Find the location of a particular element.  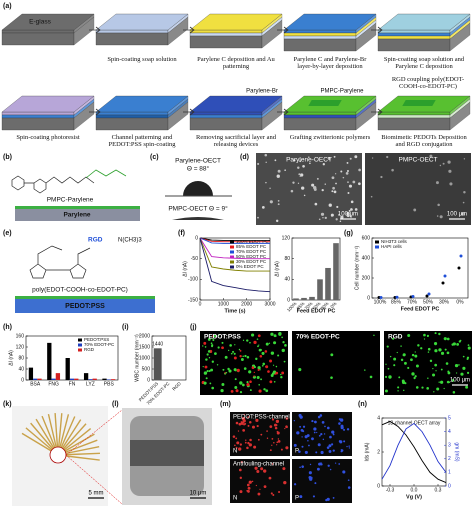

micrograph is located at coordinates (260, 481).